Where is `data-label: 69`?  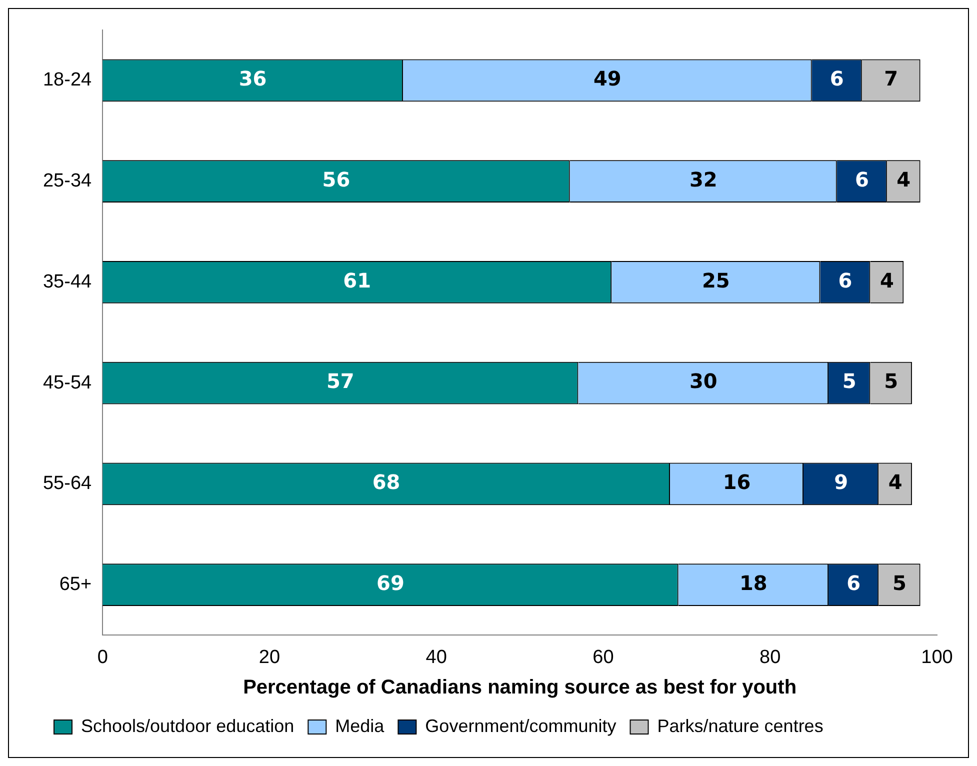
data-label: 69 is located at coordinates (390, 582).